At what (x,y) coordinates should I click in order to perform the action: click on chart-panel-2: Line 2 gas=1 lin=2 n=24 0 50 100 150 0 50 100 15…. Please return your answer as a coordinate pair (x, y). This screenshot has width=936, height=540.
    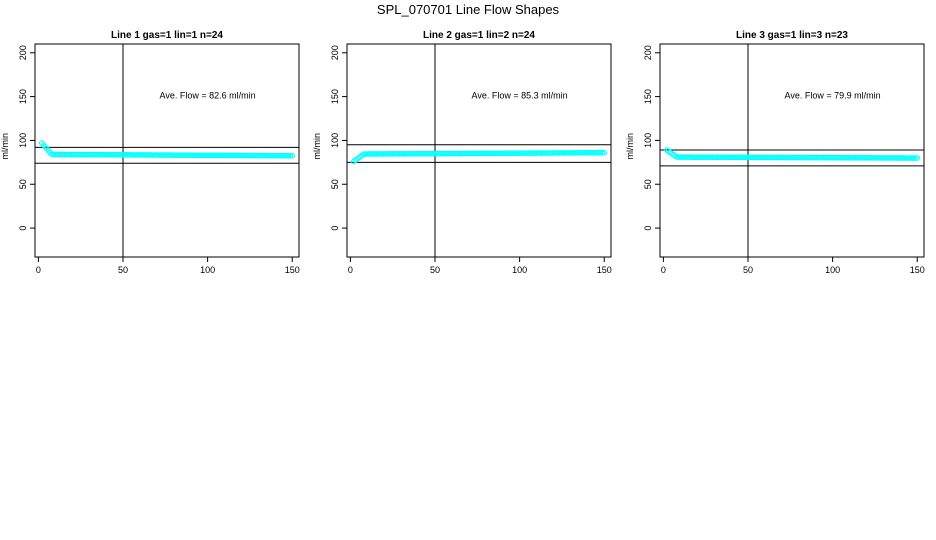
    Looking at the image, I should click on (462, 152).